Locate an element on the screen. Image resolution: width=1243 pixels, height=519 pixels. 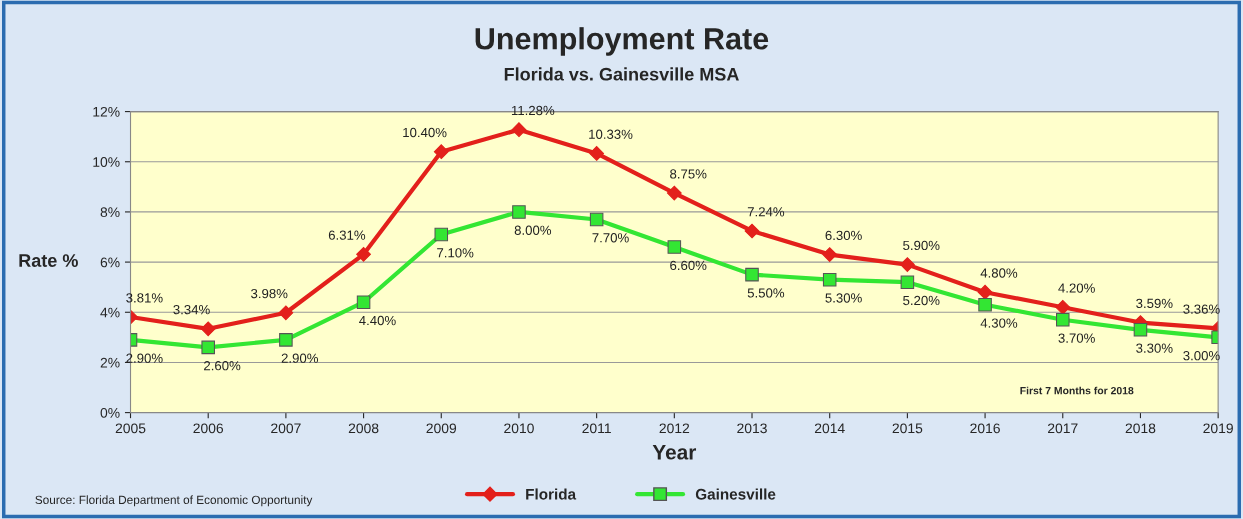
x-tick-label: 2012 is located at coordinates (674, 428).